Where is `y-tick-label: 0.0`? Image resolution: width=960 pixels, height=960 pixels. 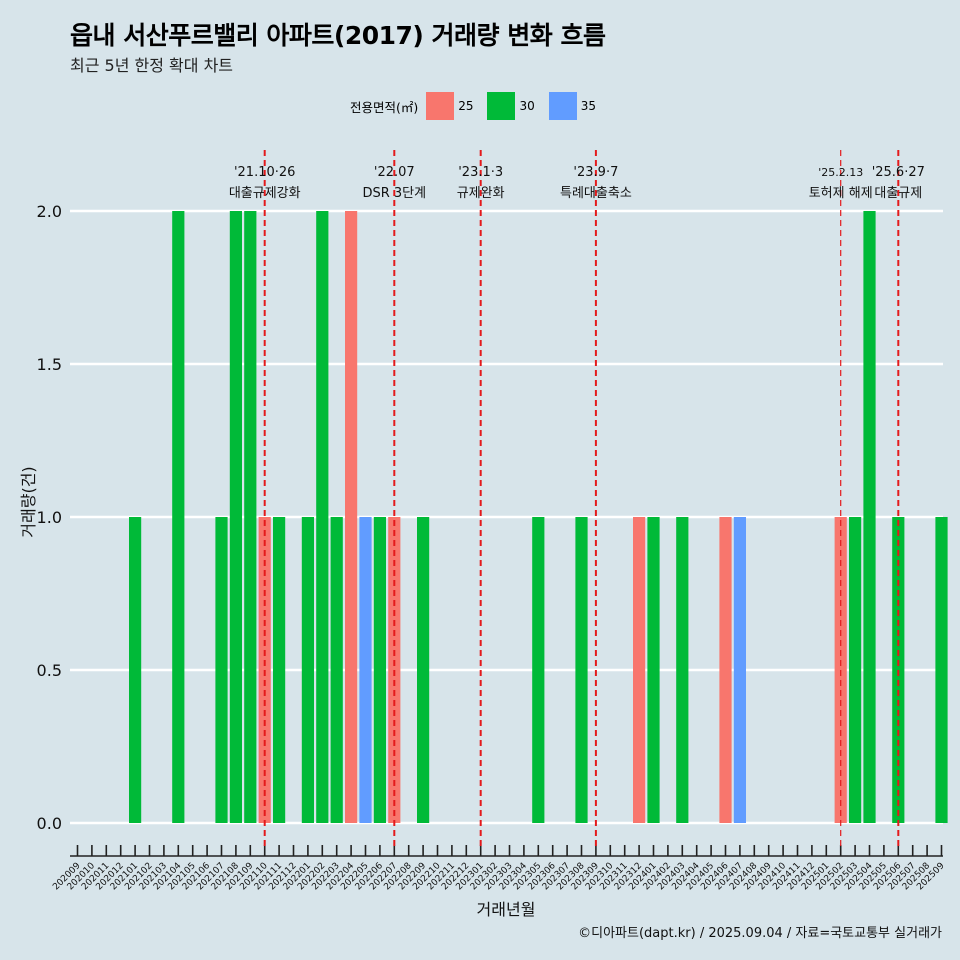
y-tick-label: 0.0 is located at coordinates (49, 823).